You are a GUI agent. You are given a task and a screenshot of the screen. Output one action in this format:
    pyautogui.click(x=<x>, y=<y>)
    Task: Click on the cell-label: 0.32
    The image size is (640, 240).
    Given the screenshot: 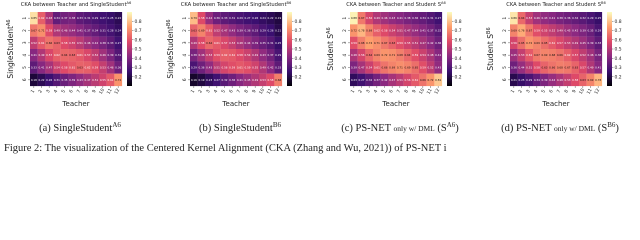 What is the action you would take?
    pyautogui.click(x=583, y=18)
    